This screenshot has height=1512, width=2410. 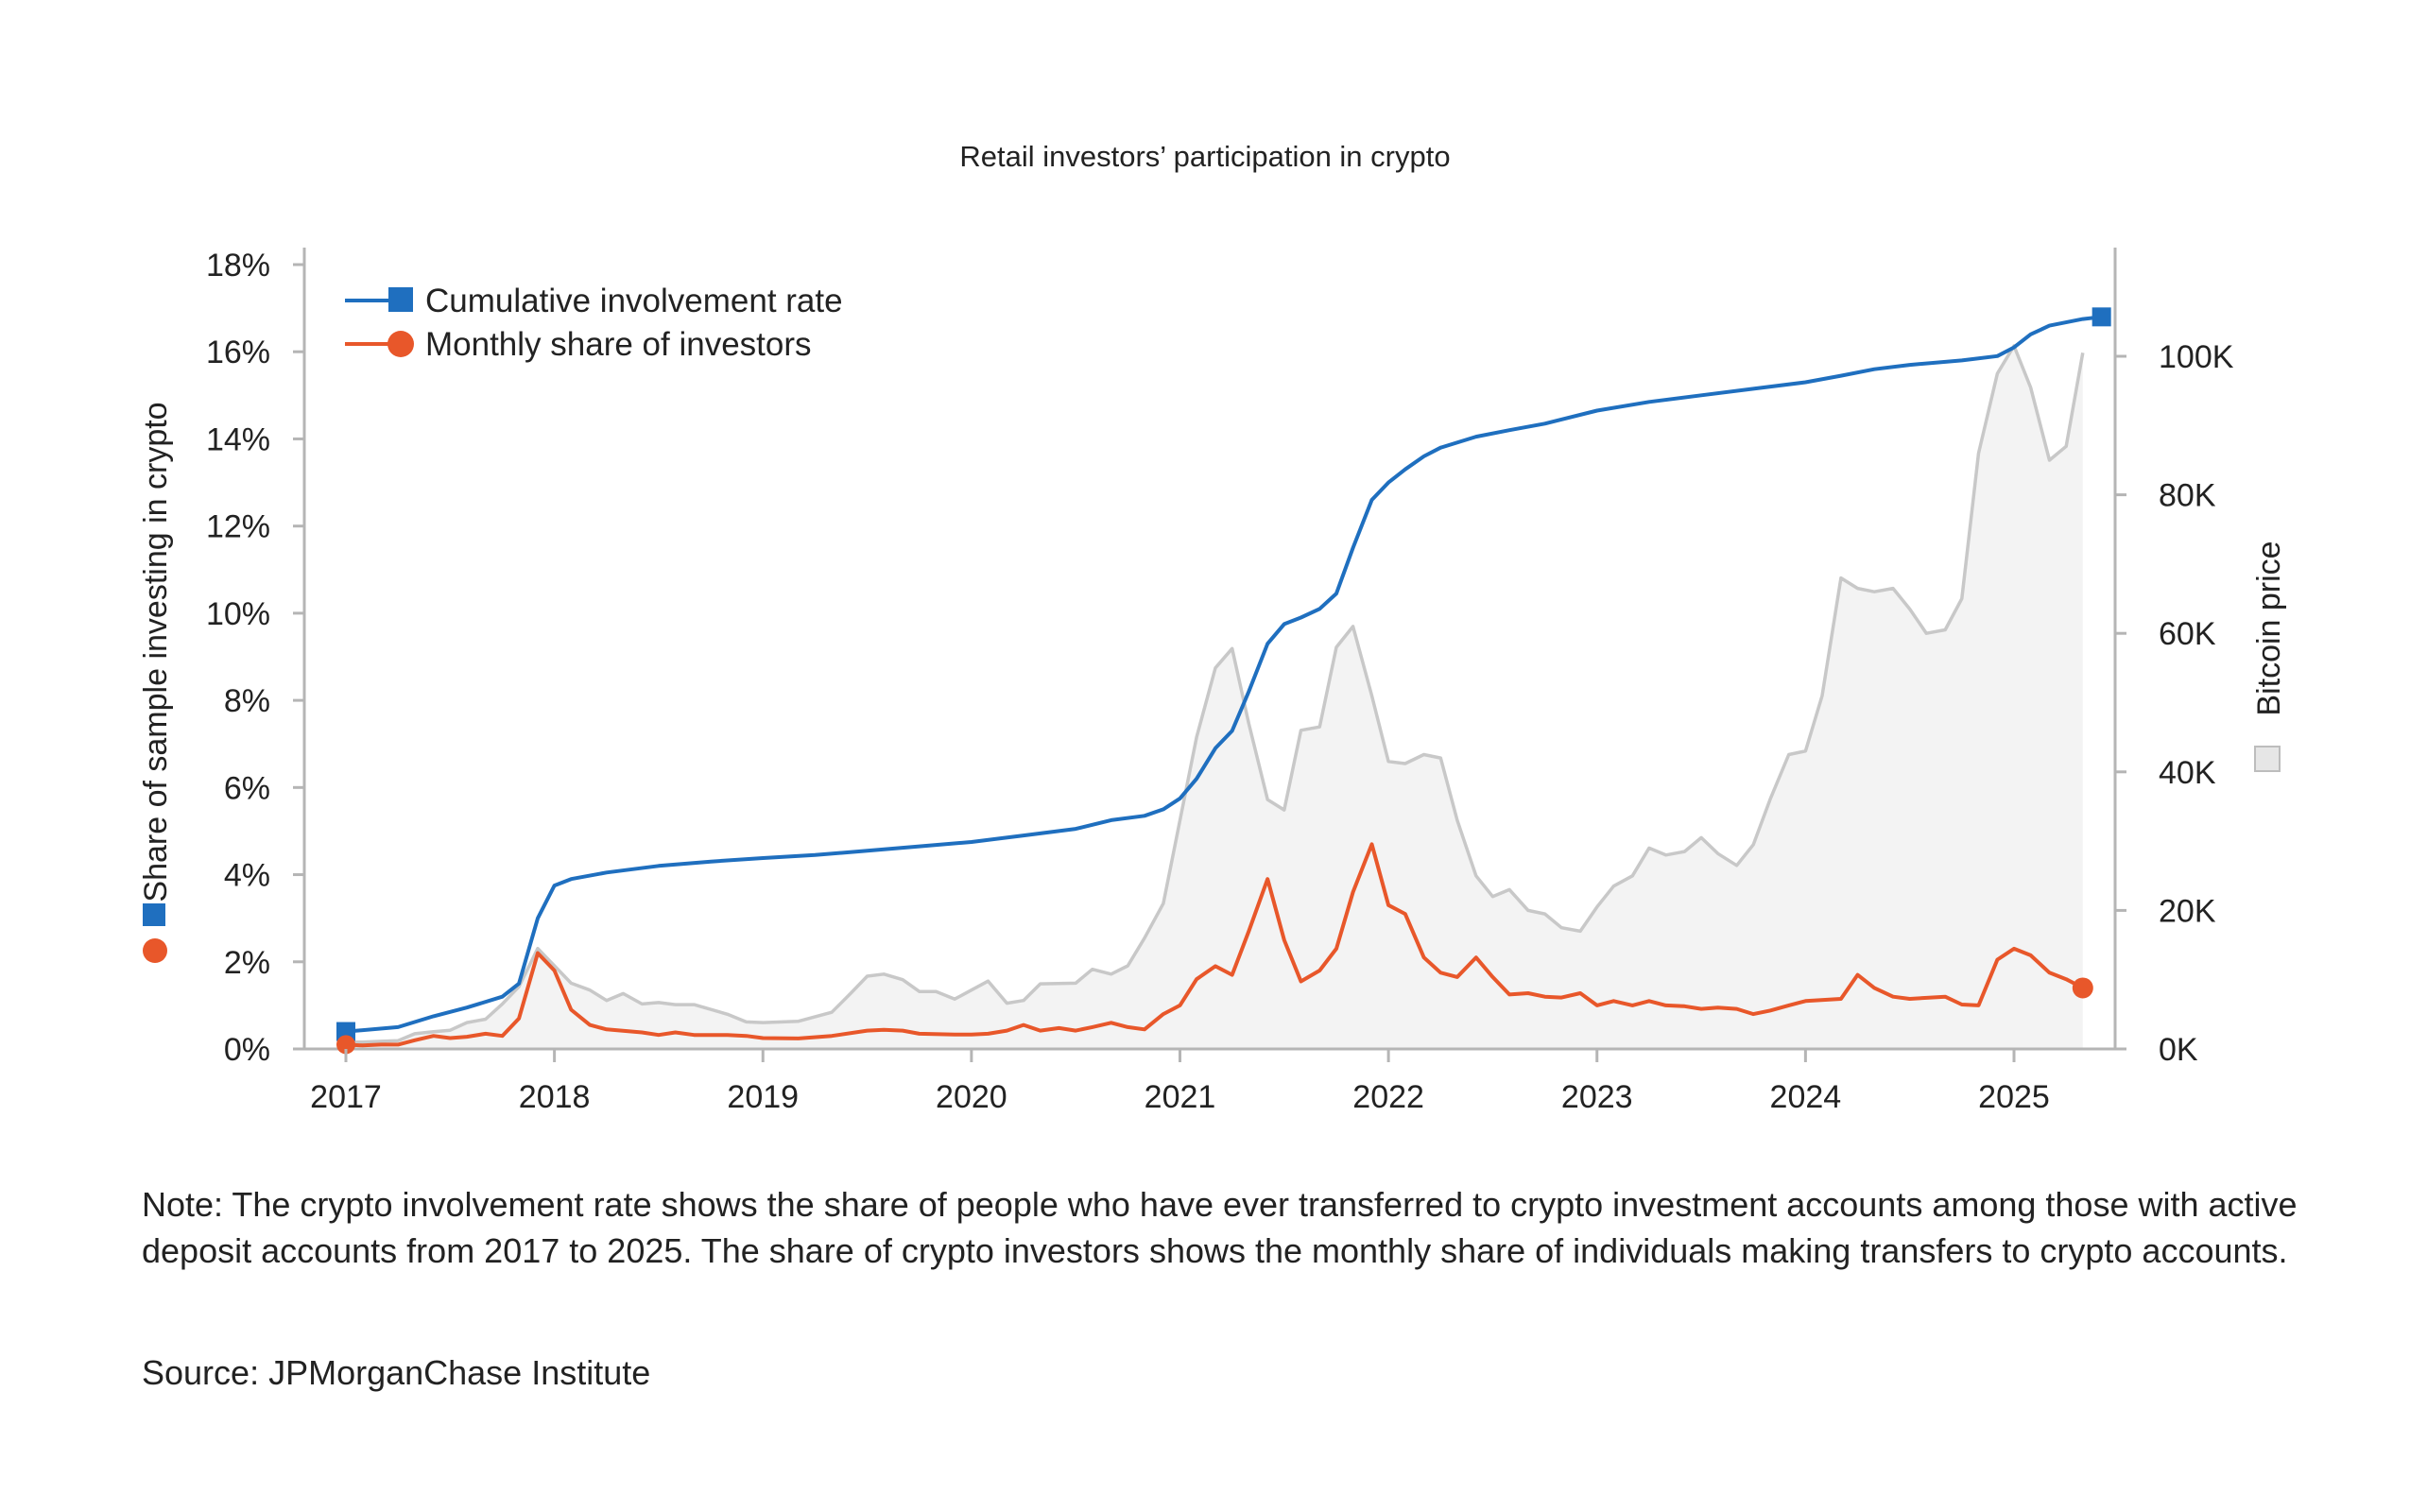 What do you see at coordinates (238, 266) in the screenshot?
I see `left-tick-label: 18%` at bounding box center [238, 266].